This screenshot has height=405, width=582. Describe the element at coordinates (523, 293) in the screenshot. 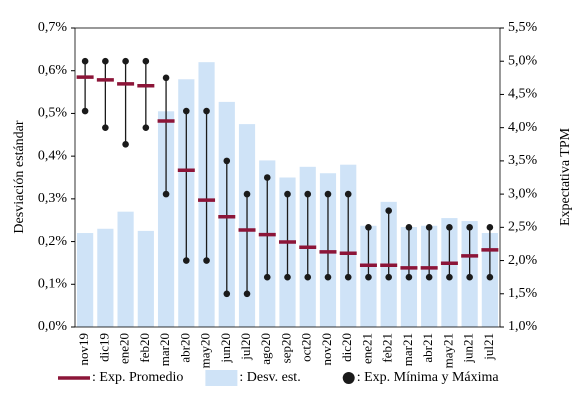

I see `y2-tick-label: 1,5%` at that location.